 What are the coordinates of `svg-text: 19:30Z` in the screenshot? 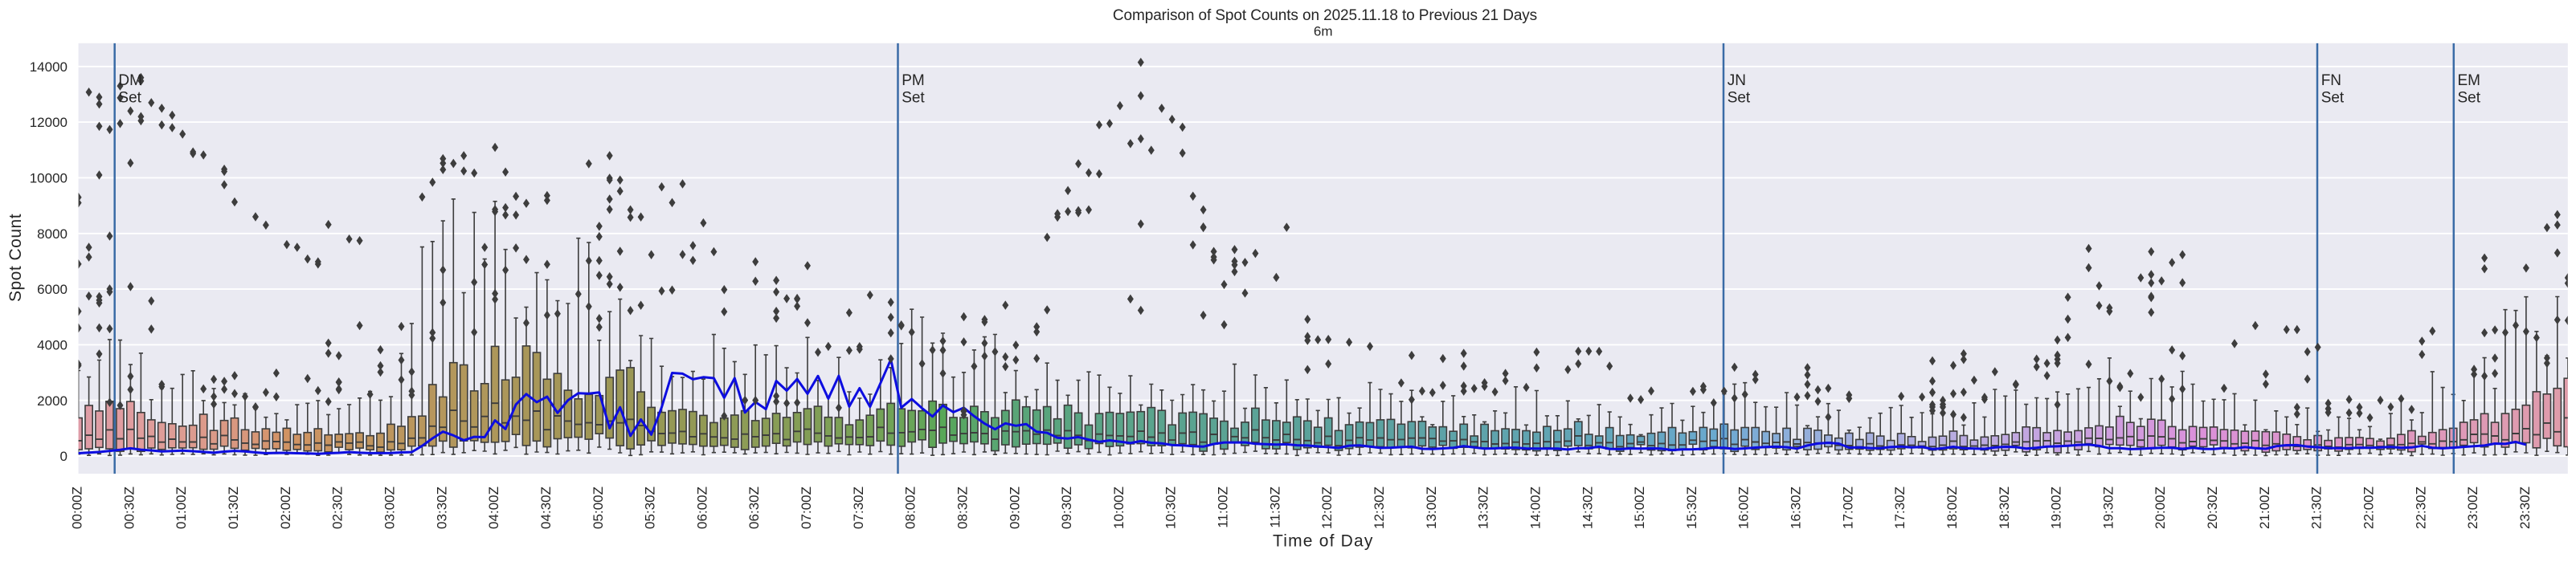 It's located at (2108, 508).